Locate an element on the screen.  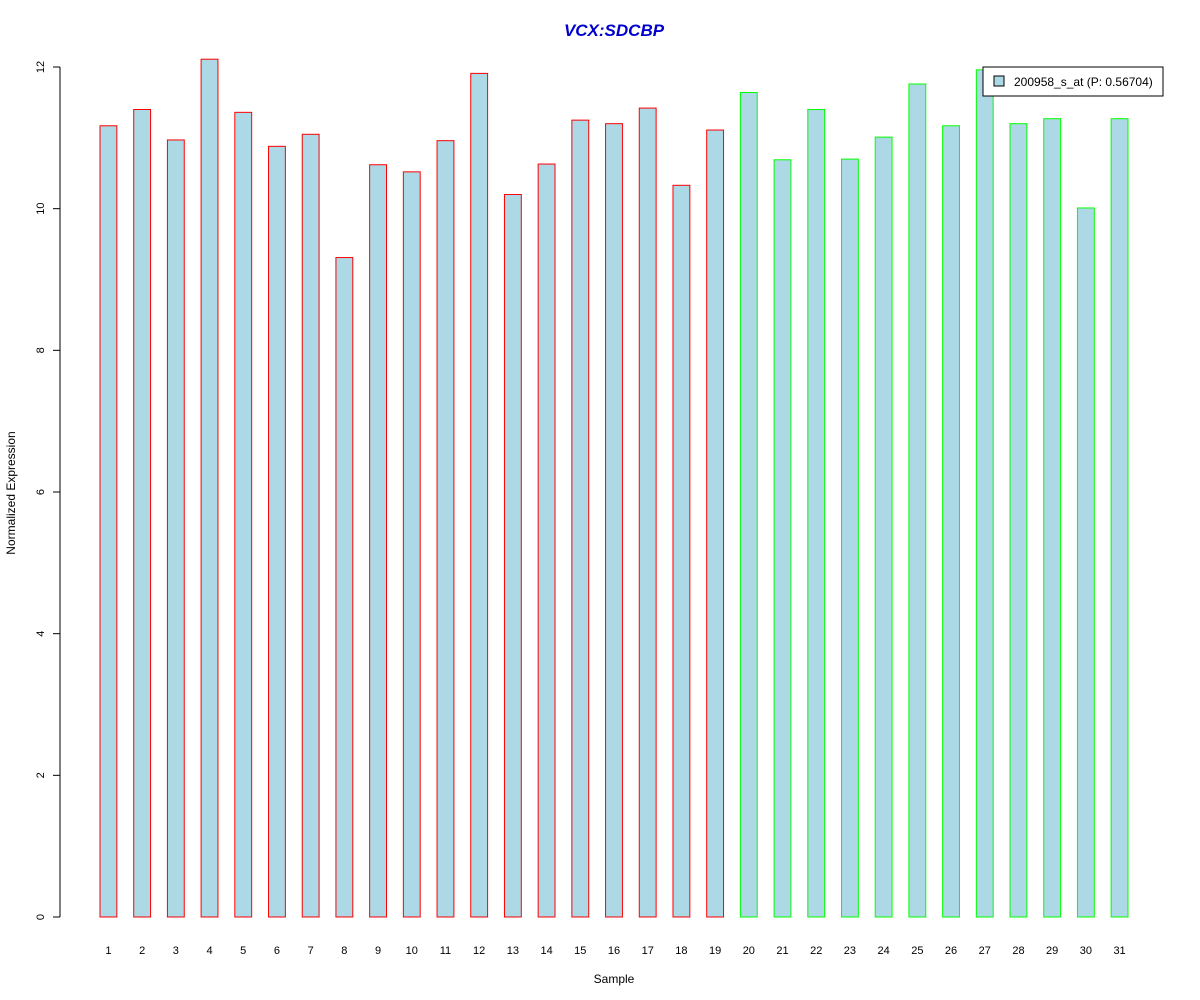
y-axis: 0 2 4 6 8 10 12 is located at coordinates (48, 490).